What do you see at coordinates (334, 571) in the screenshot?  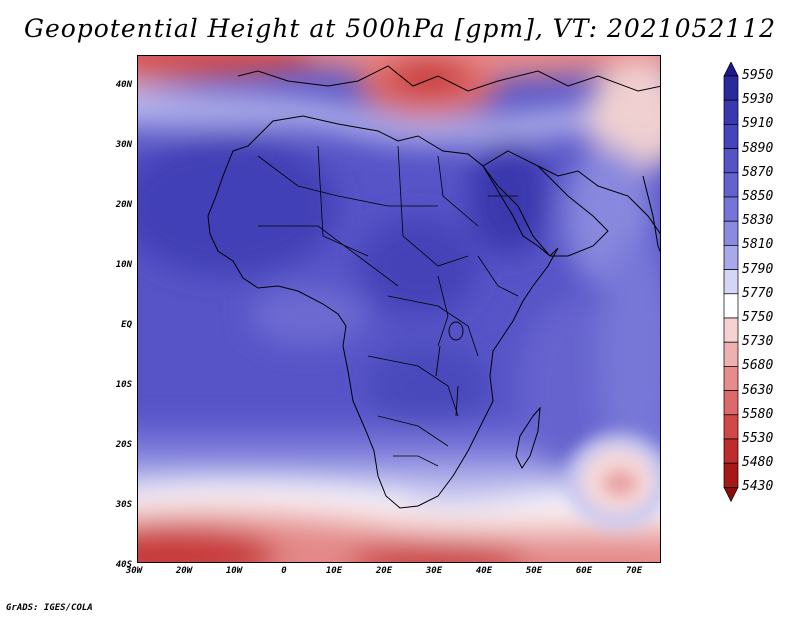 I see `lon-tick-label: 10E` at bounding box center [334, 571].